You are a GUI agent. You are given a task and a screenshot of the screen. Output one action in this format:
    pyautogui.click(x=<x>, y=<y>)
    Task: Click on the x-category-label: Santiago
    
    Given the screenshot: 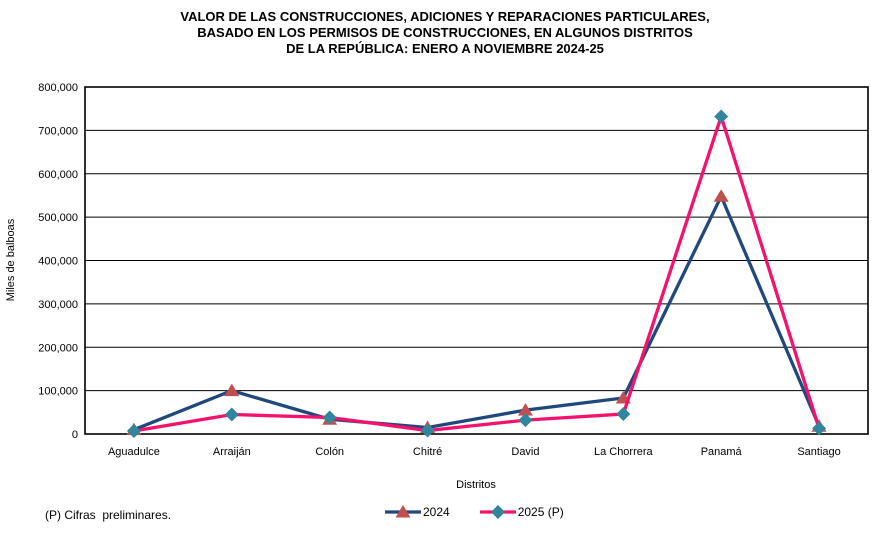 What is the action you would take?
    pyautogui.click(x=818, y=452)
    